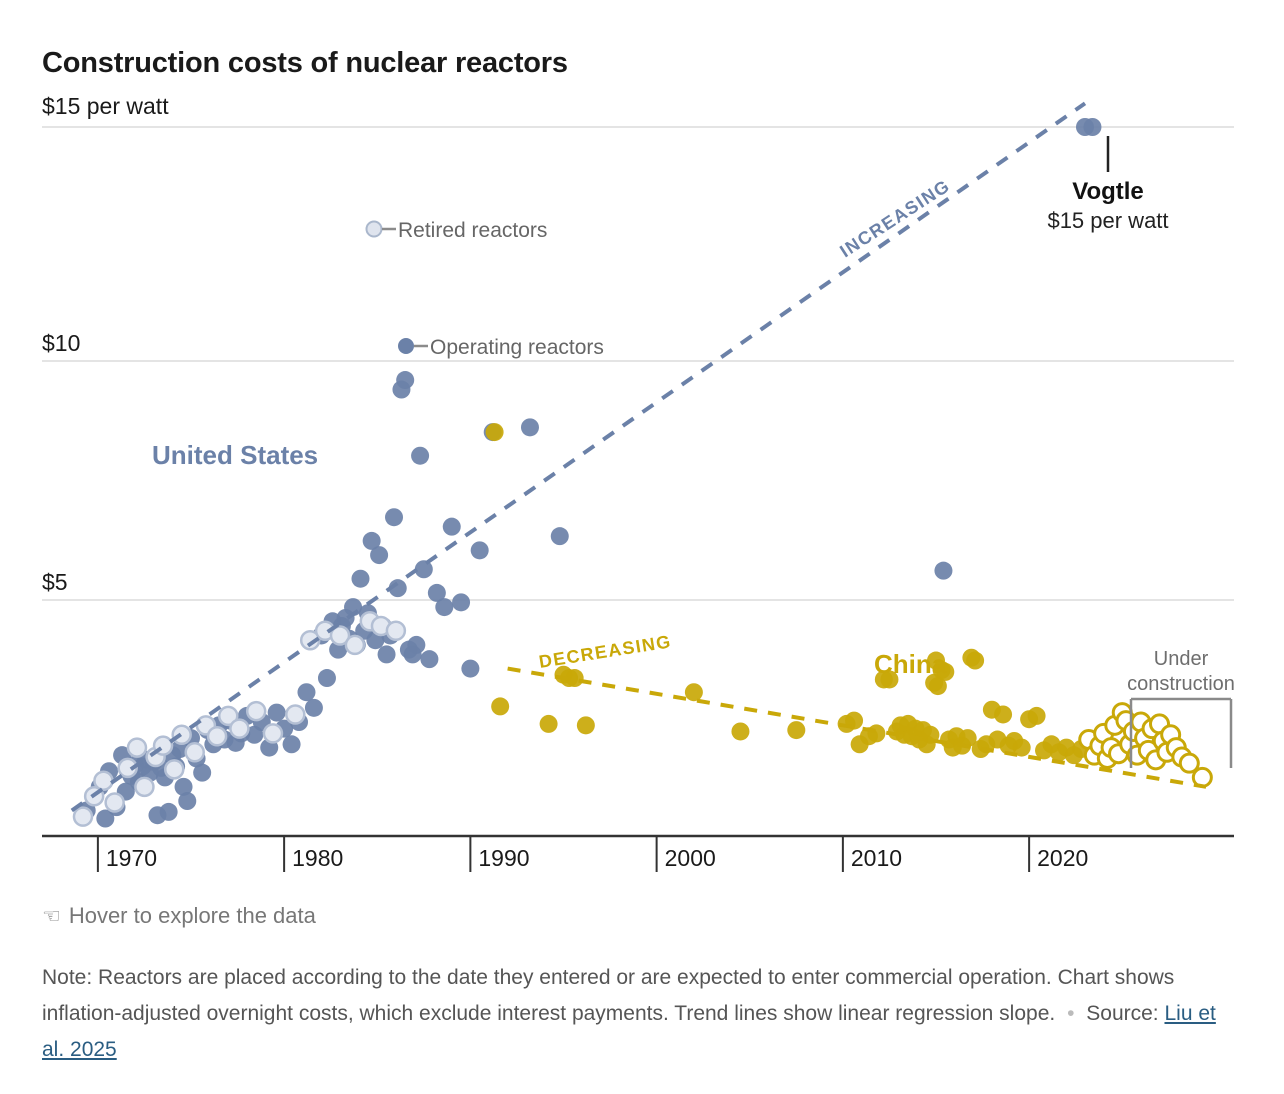 This screenshot has width=1284, height=1094. I want to click on vogtle-callout-title: Vogtle, so click(1108, 191).